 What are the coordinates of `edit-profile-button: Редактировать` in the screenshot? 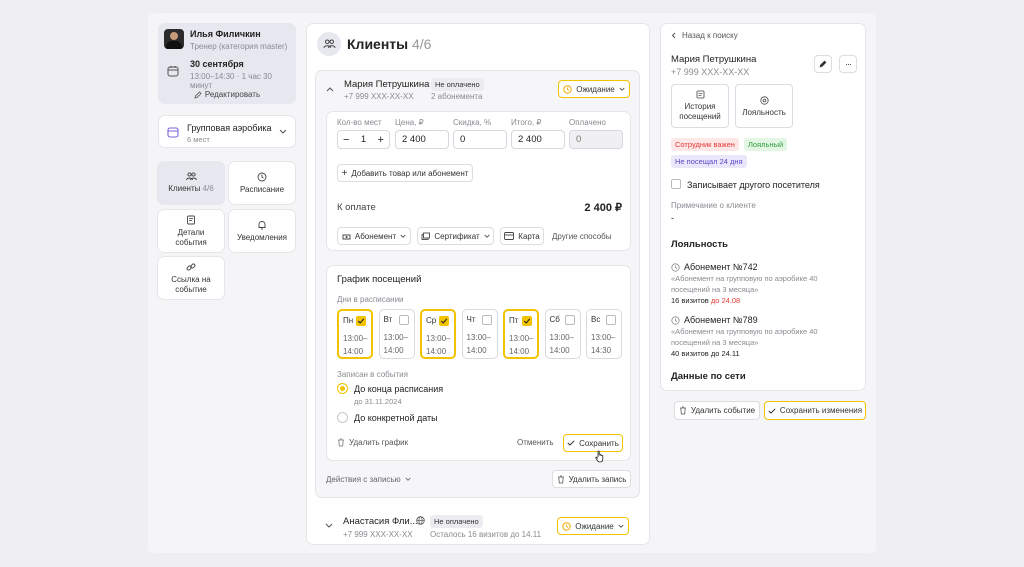 It's located at (227, 94).